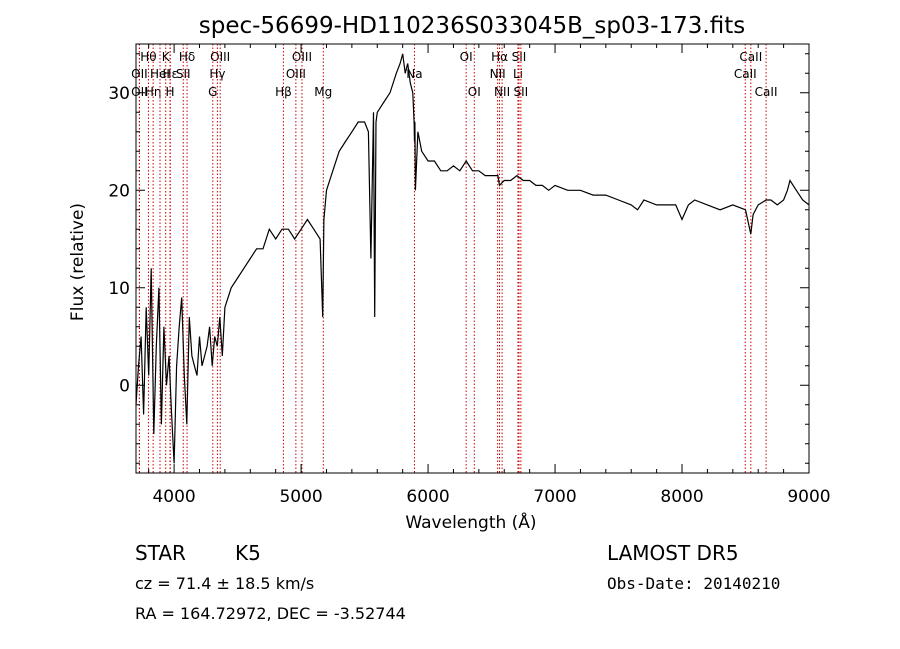 This screenshot has height=649, width=900. What do you see at coordinates (521, 92) in the screenshot?
I see `line-marker-label-25: SII` at bounding box center [521, 92].